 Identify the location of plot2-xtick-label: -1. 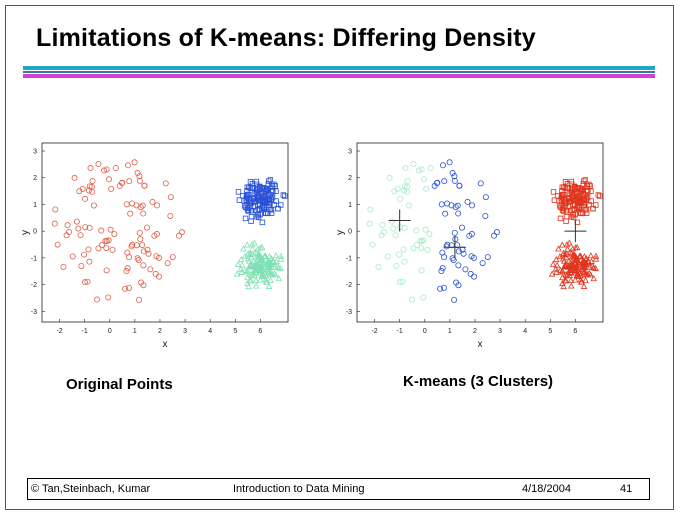
(400, 331).